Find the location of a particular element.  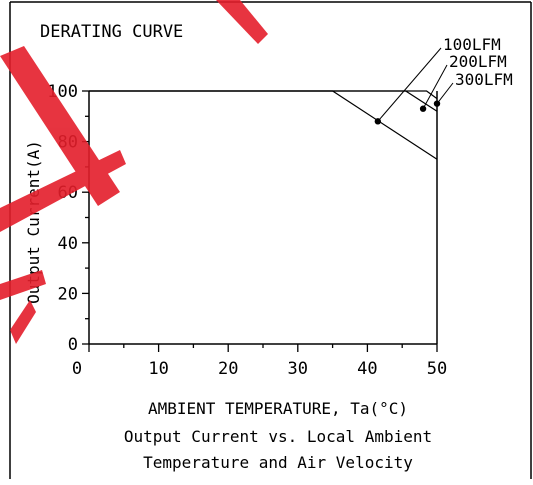

y-tick-label-0: 0 is located at coordinates (73, 345).